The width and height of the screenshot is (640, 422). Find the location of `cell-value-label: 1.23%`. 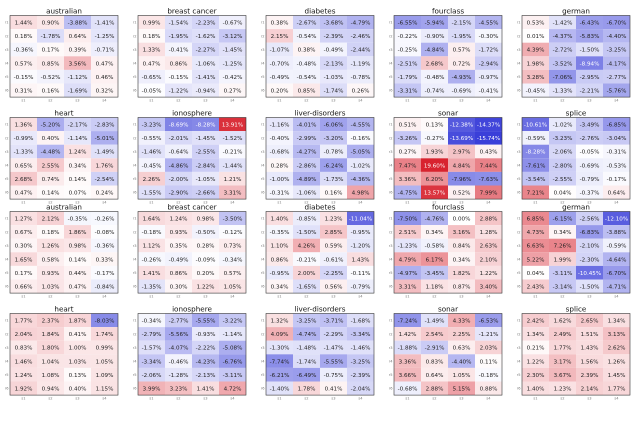

cell-value-label: 1.23% is located at coordinates (563, 390).